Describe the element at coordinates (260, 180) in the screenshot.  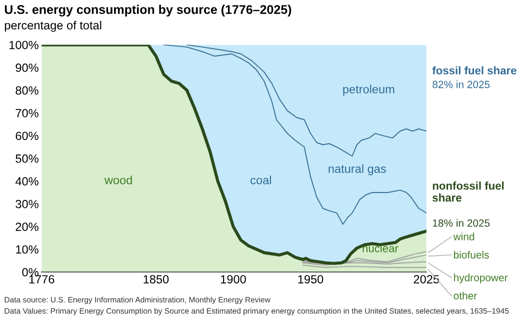
I see `annotation: coal` at that location.